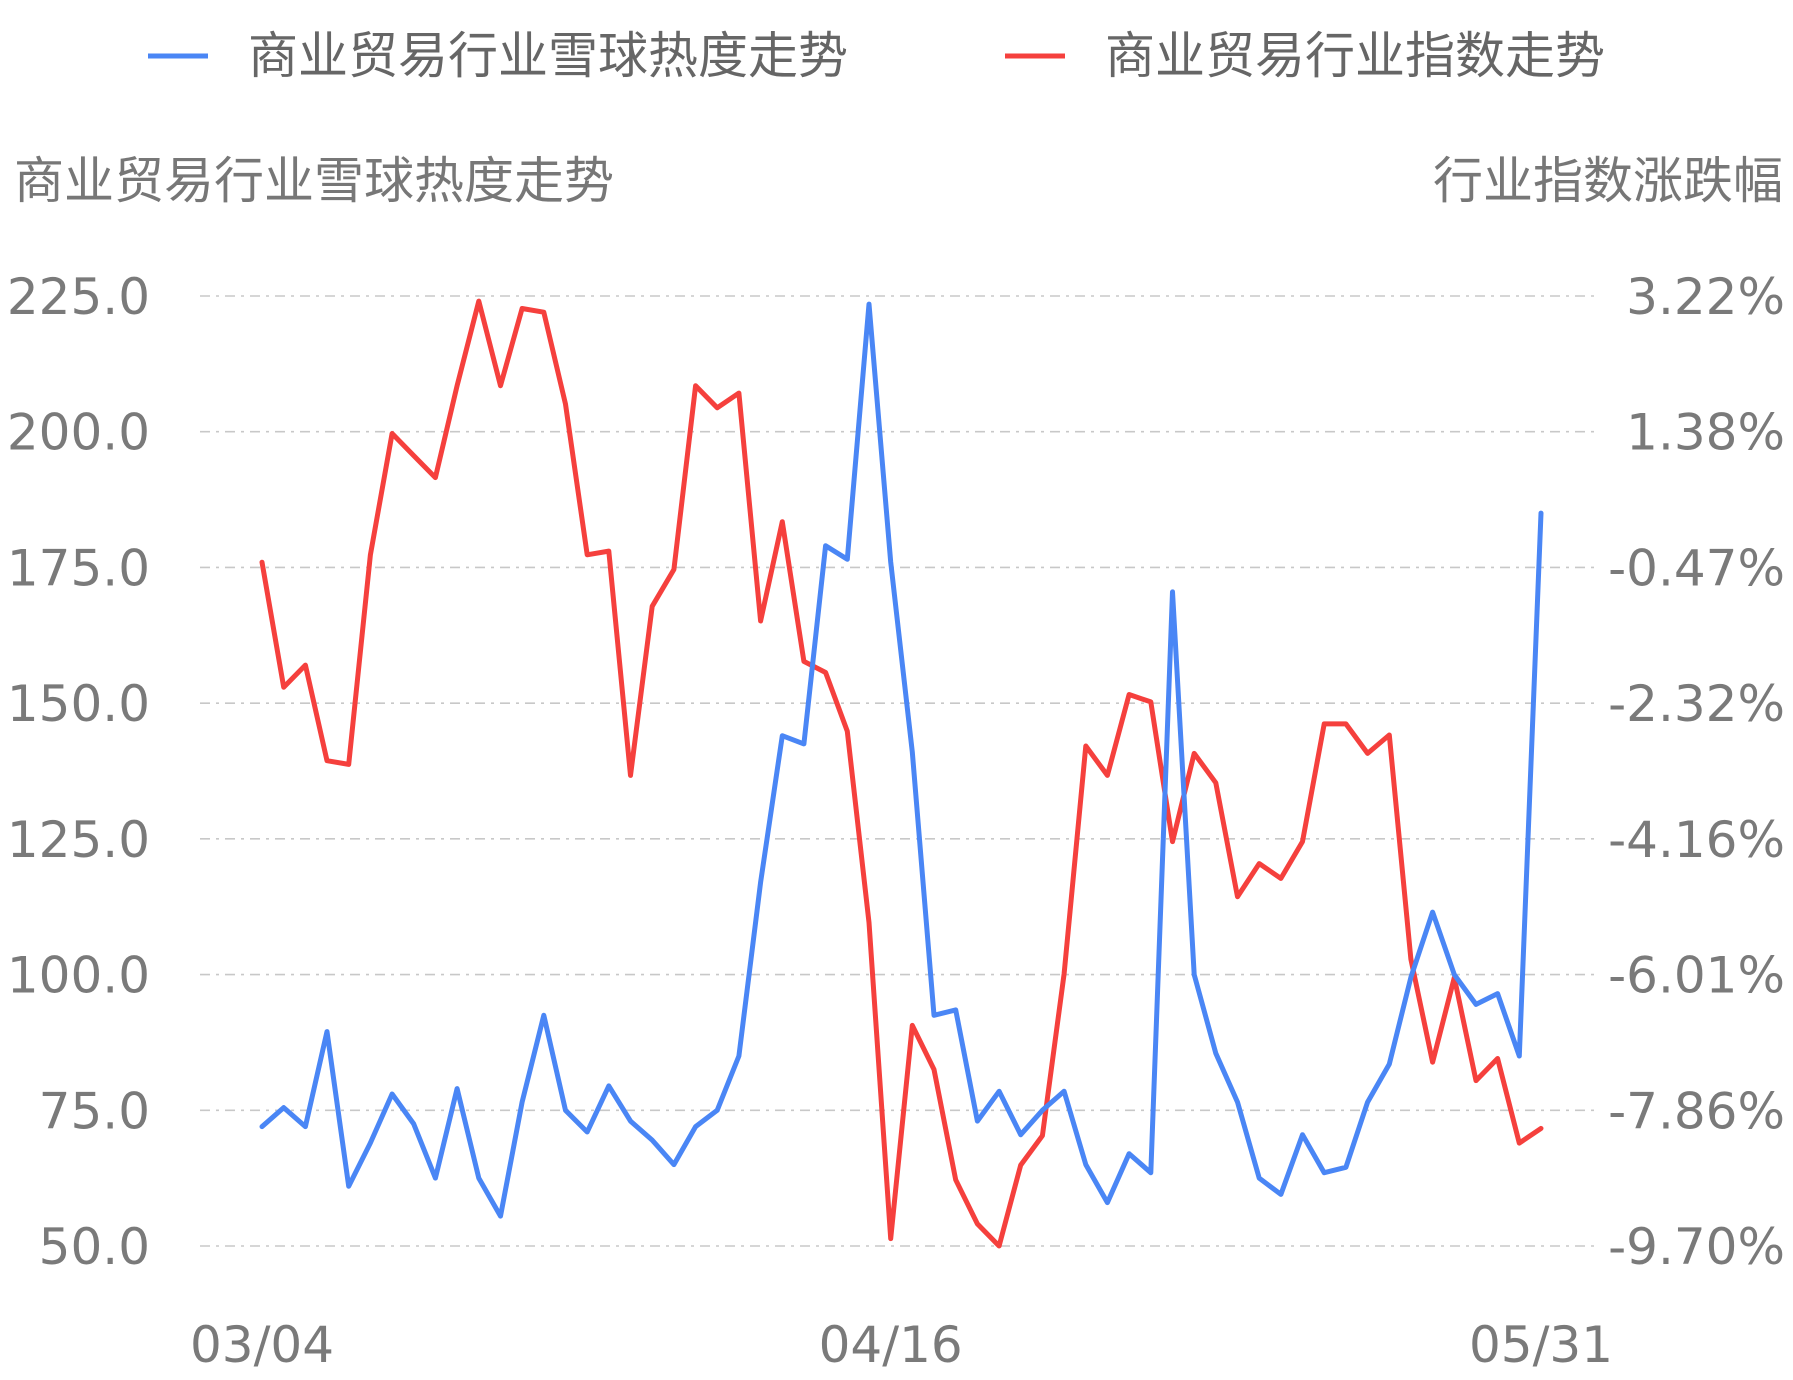 The height and width of the screenshot is (1380, 1793). Describe the element at coordinates (262, 1345) in the screenshot. I see `x-tick-label: 03/04` at that location.